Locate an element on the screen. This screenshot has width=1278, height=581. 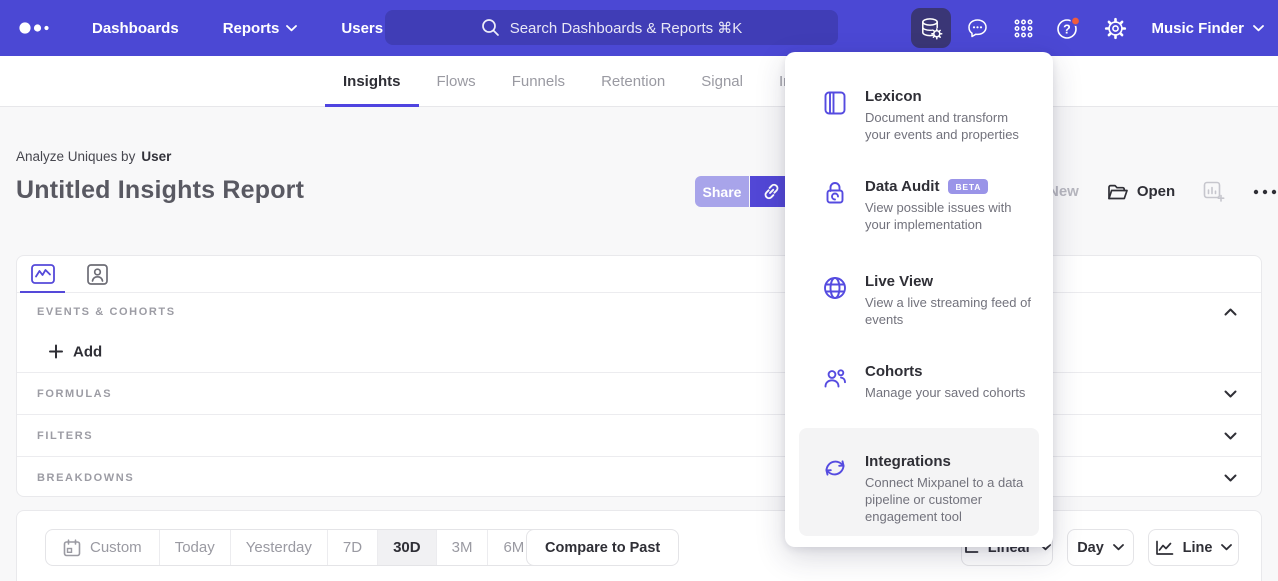
chart-type-selector: Line is located at coordinates (1193, 547).